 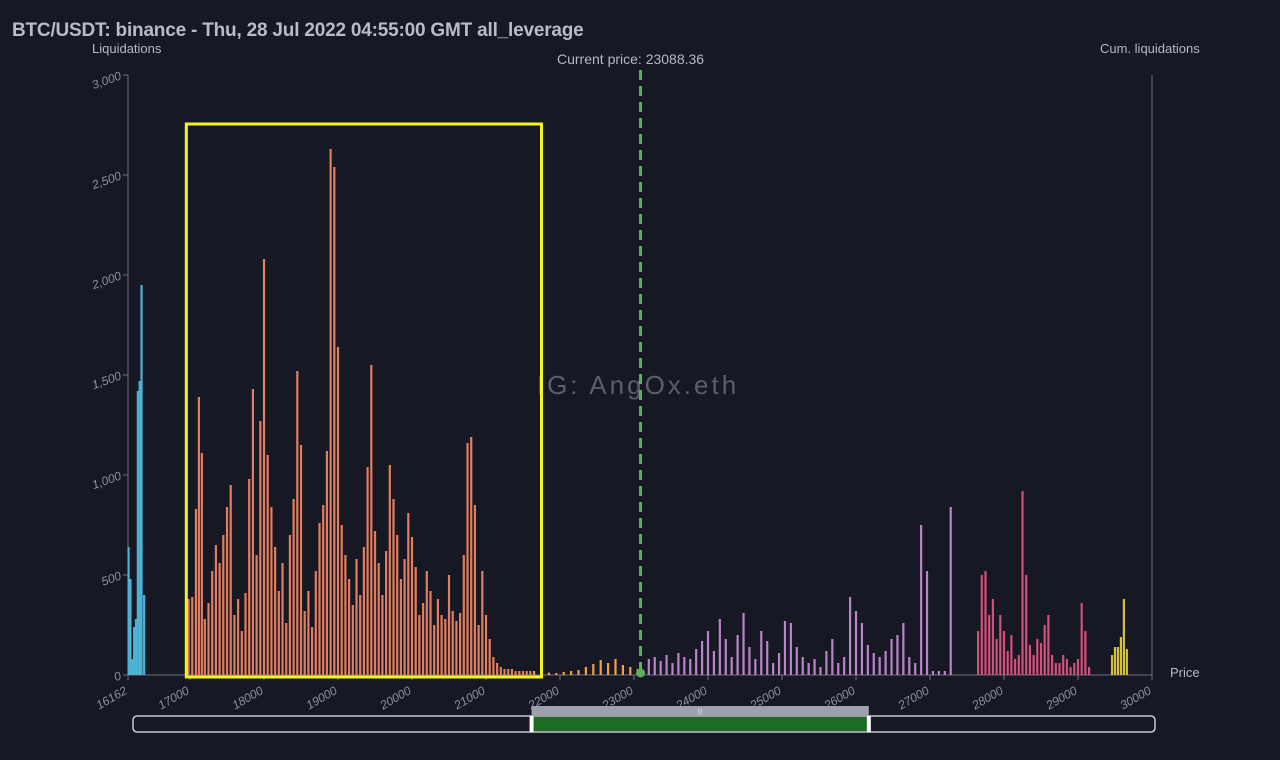 I want to click on x-tick-label: 19000, so click(x=322, y=697).